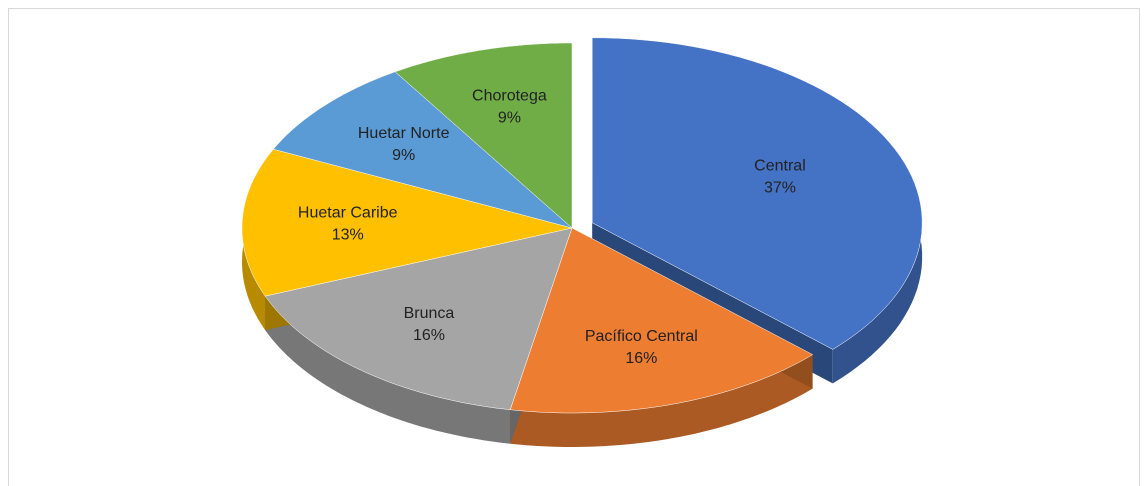 This screenshot has height=486, width=1148. Describe the element at coordinates (348, 234) in the screenshot. I see `slice-value-label: 13%` at that location.